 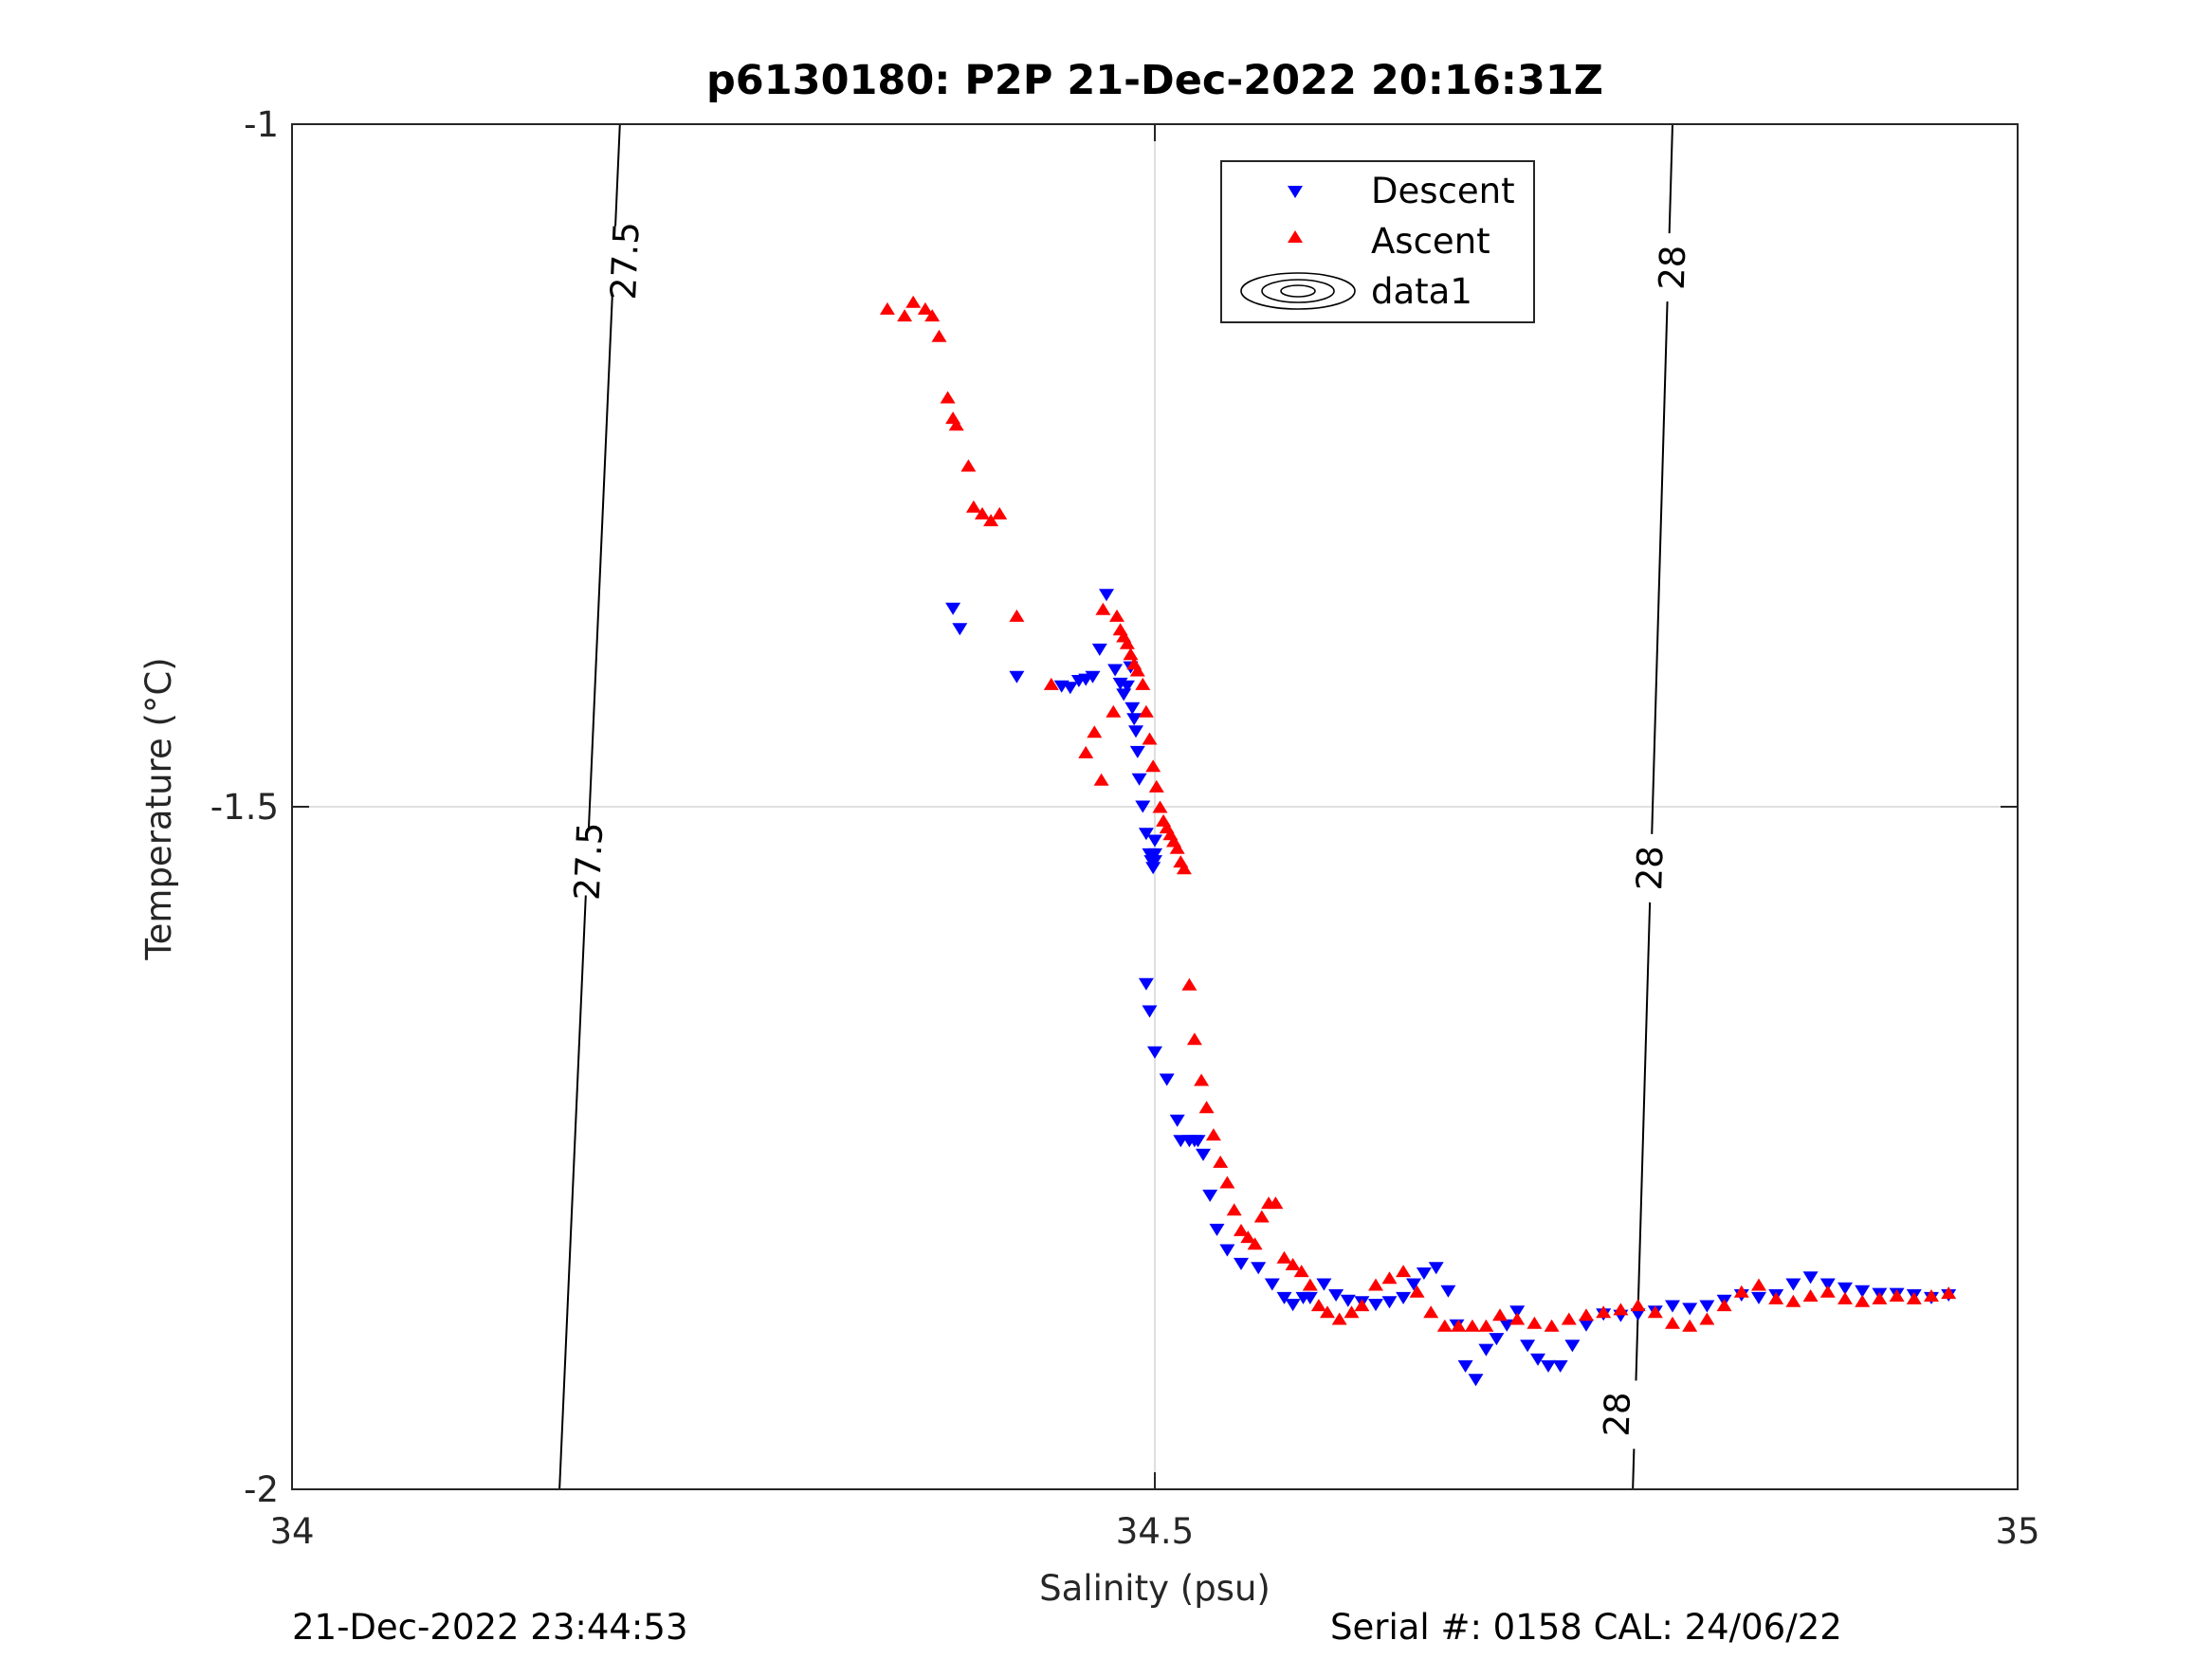 I want to click on contour-label-0-0: 27.5, so click(x=625, y=261).